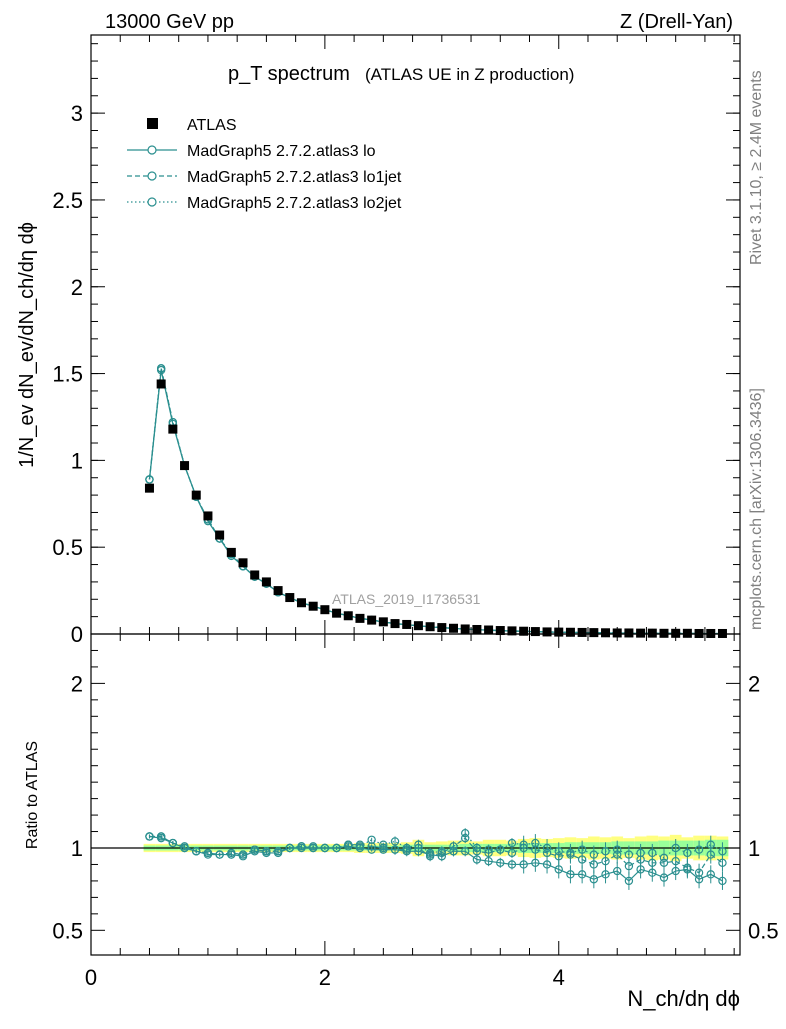  I want to click on xtick-label: 4, so click(559, 977).